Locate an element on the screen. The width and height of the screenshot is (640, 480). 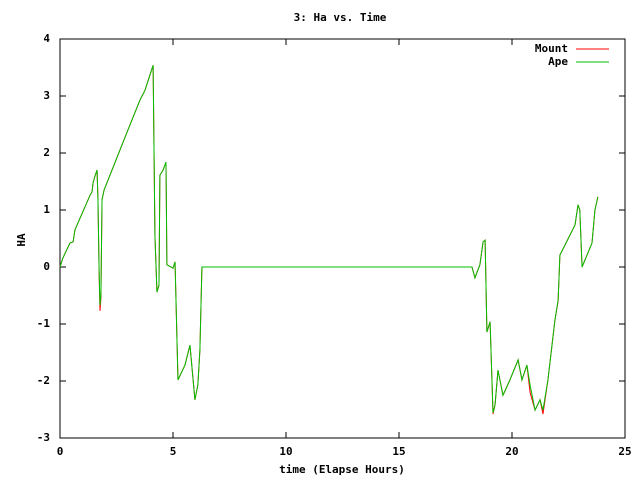
x-tick-label: 20 is located at coordinates (511, 451).